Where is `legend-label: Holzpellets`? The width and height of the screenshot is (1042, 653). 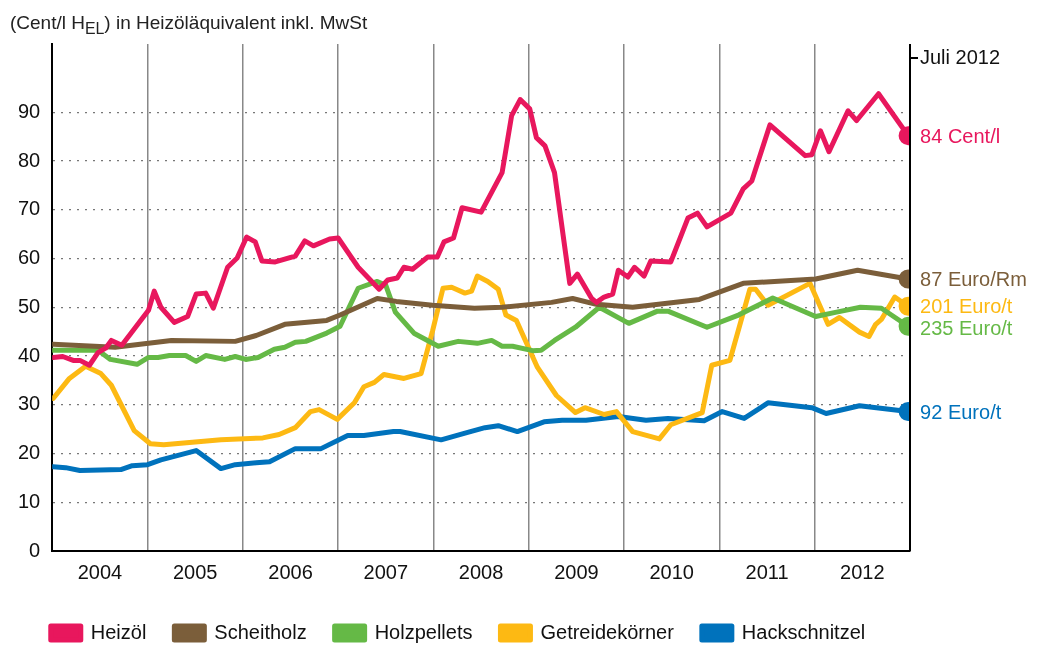
legend-label: Holzpellets is located at coordinates (423, 631).